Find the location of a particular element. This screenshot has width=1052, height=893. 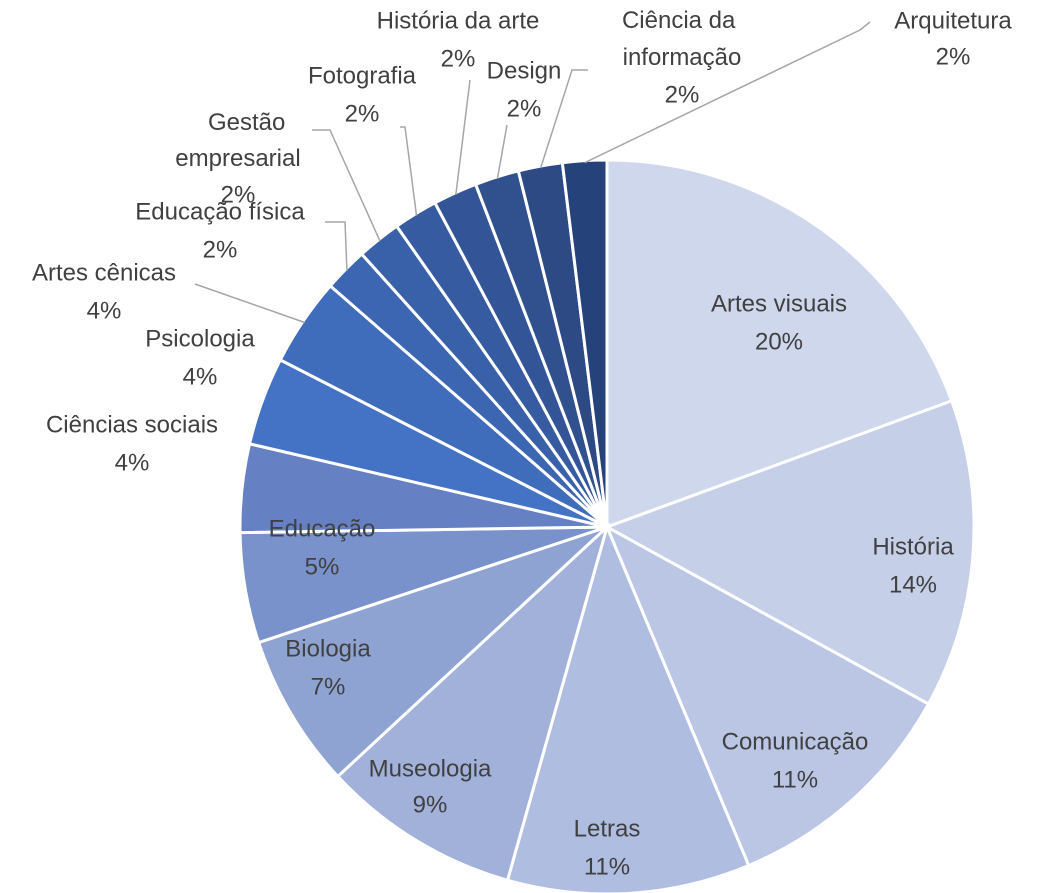

category-label: Arquitetura is located at coordinates (953, 20).